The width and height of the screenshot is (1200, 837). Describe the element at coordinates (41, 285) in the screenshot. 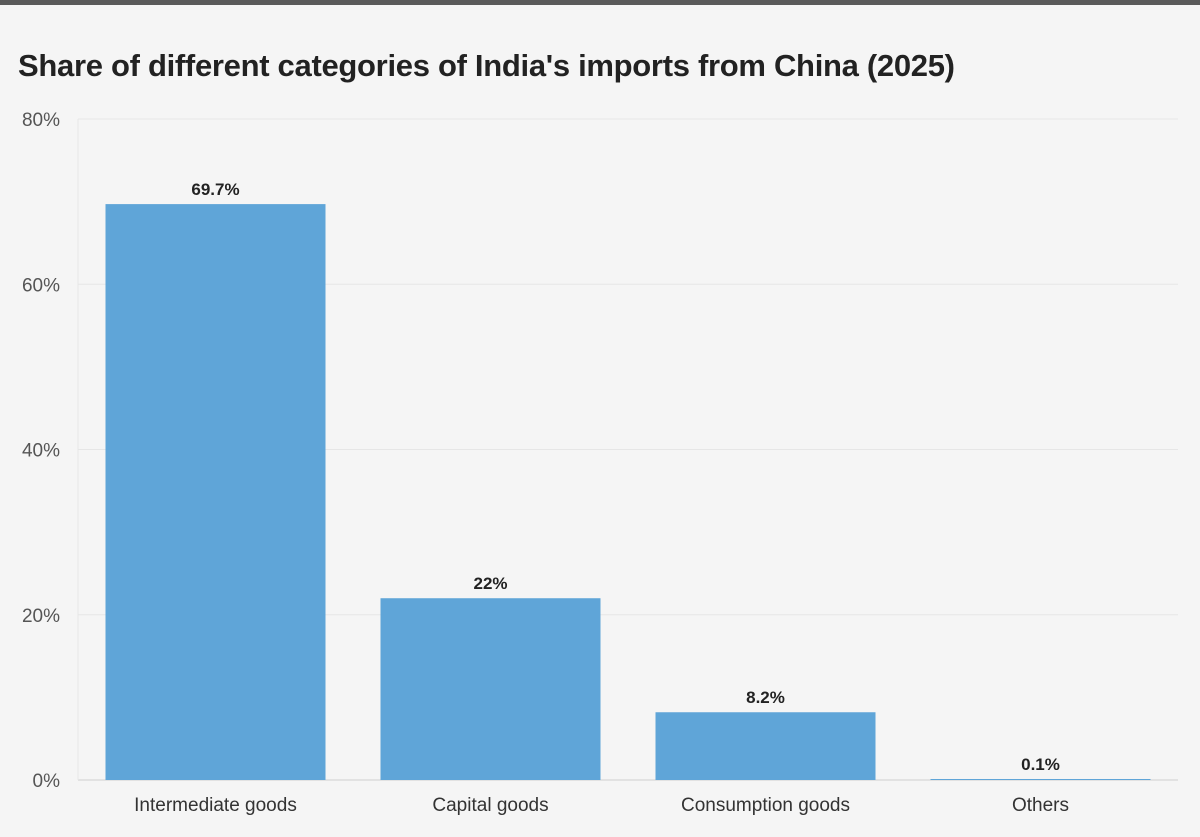

I see `y-tick-label: 60%` at that location.